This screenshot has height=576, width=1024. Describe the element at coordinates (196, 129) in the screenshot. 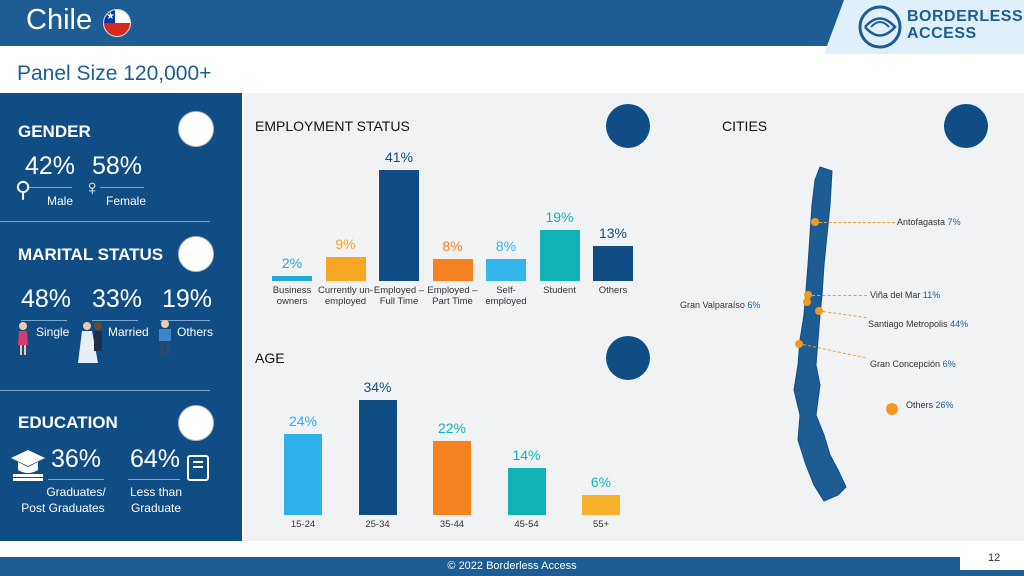

I see `gender-placeholder-icon` at that location.